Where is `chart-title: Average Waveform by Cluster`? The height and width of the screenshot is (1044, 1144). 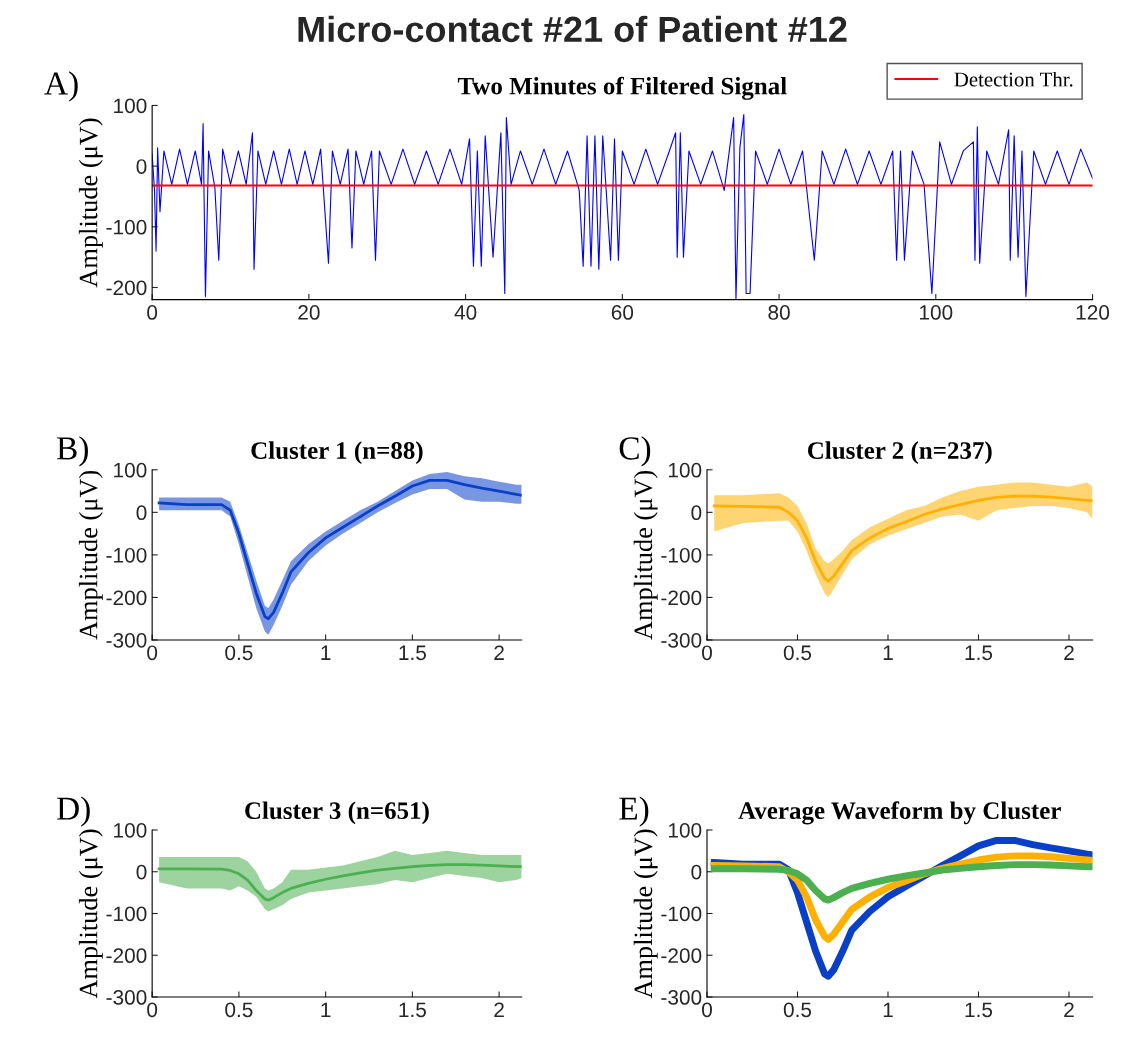 chart-title: Average Waveform by Cluster is located at coordinates (899, 813).